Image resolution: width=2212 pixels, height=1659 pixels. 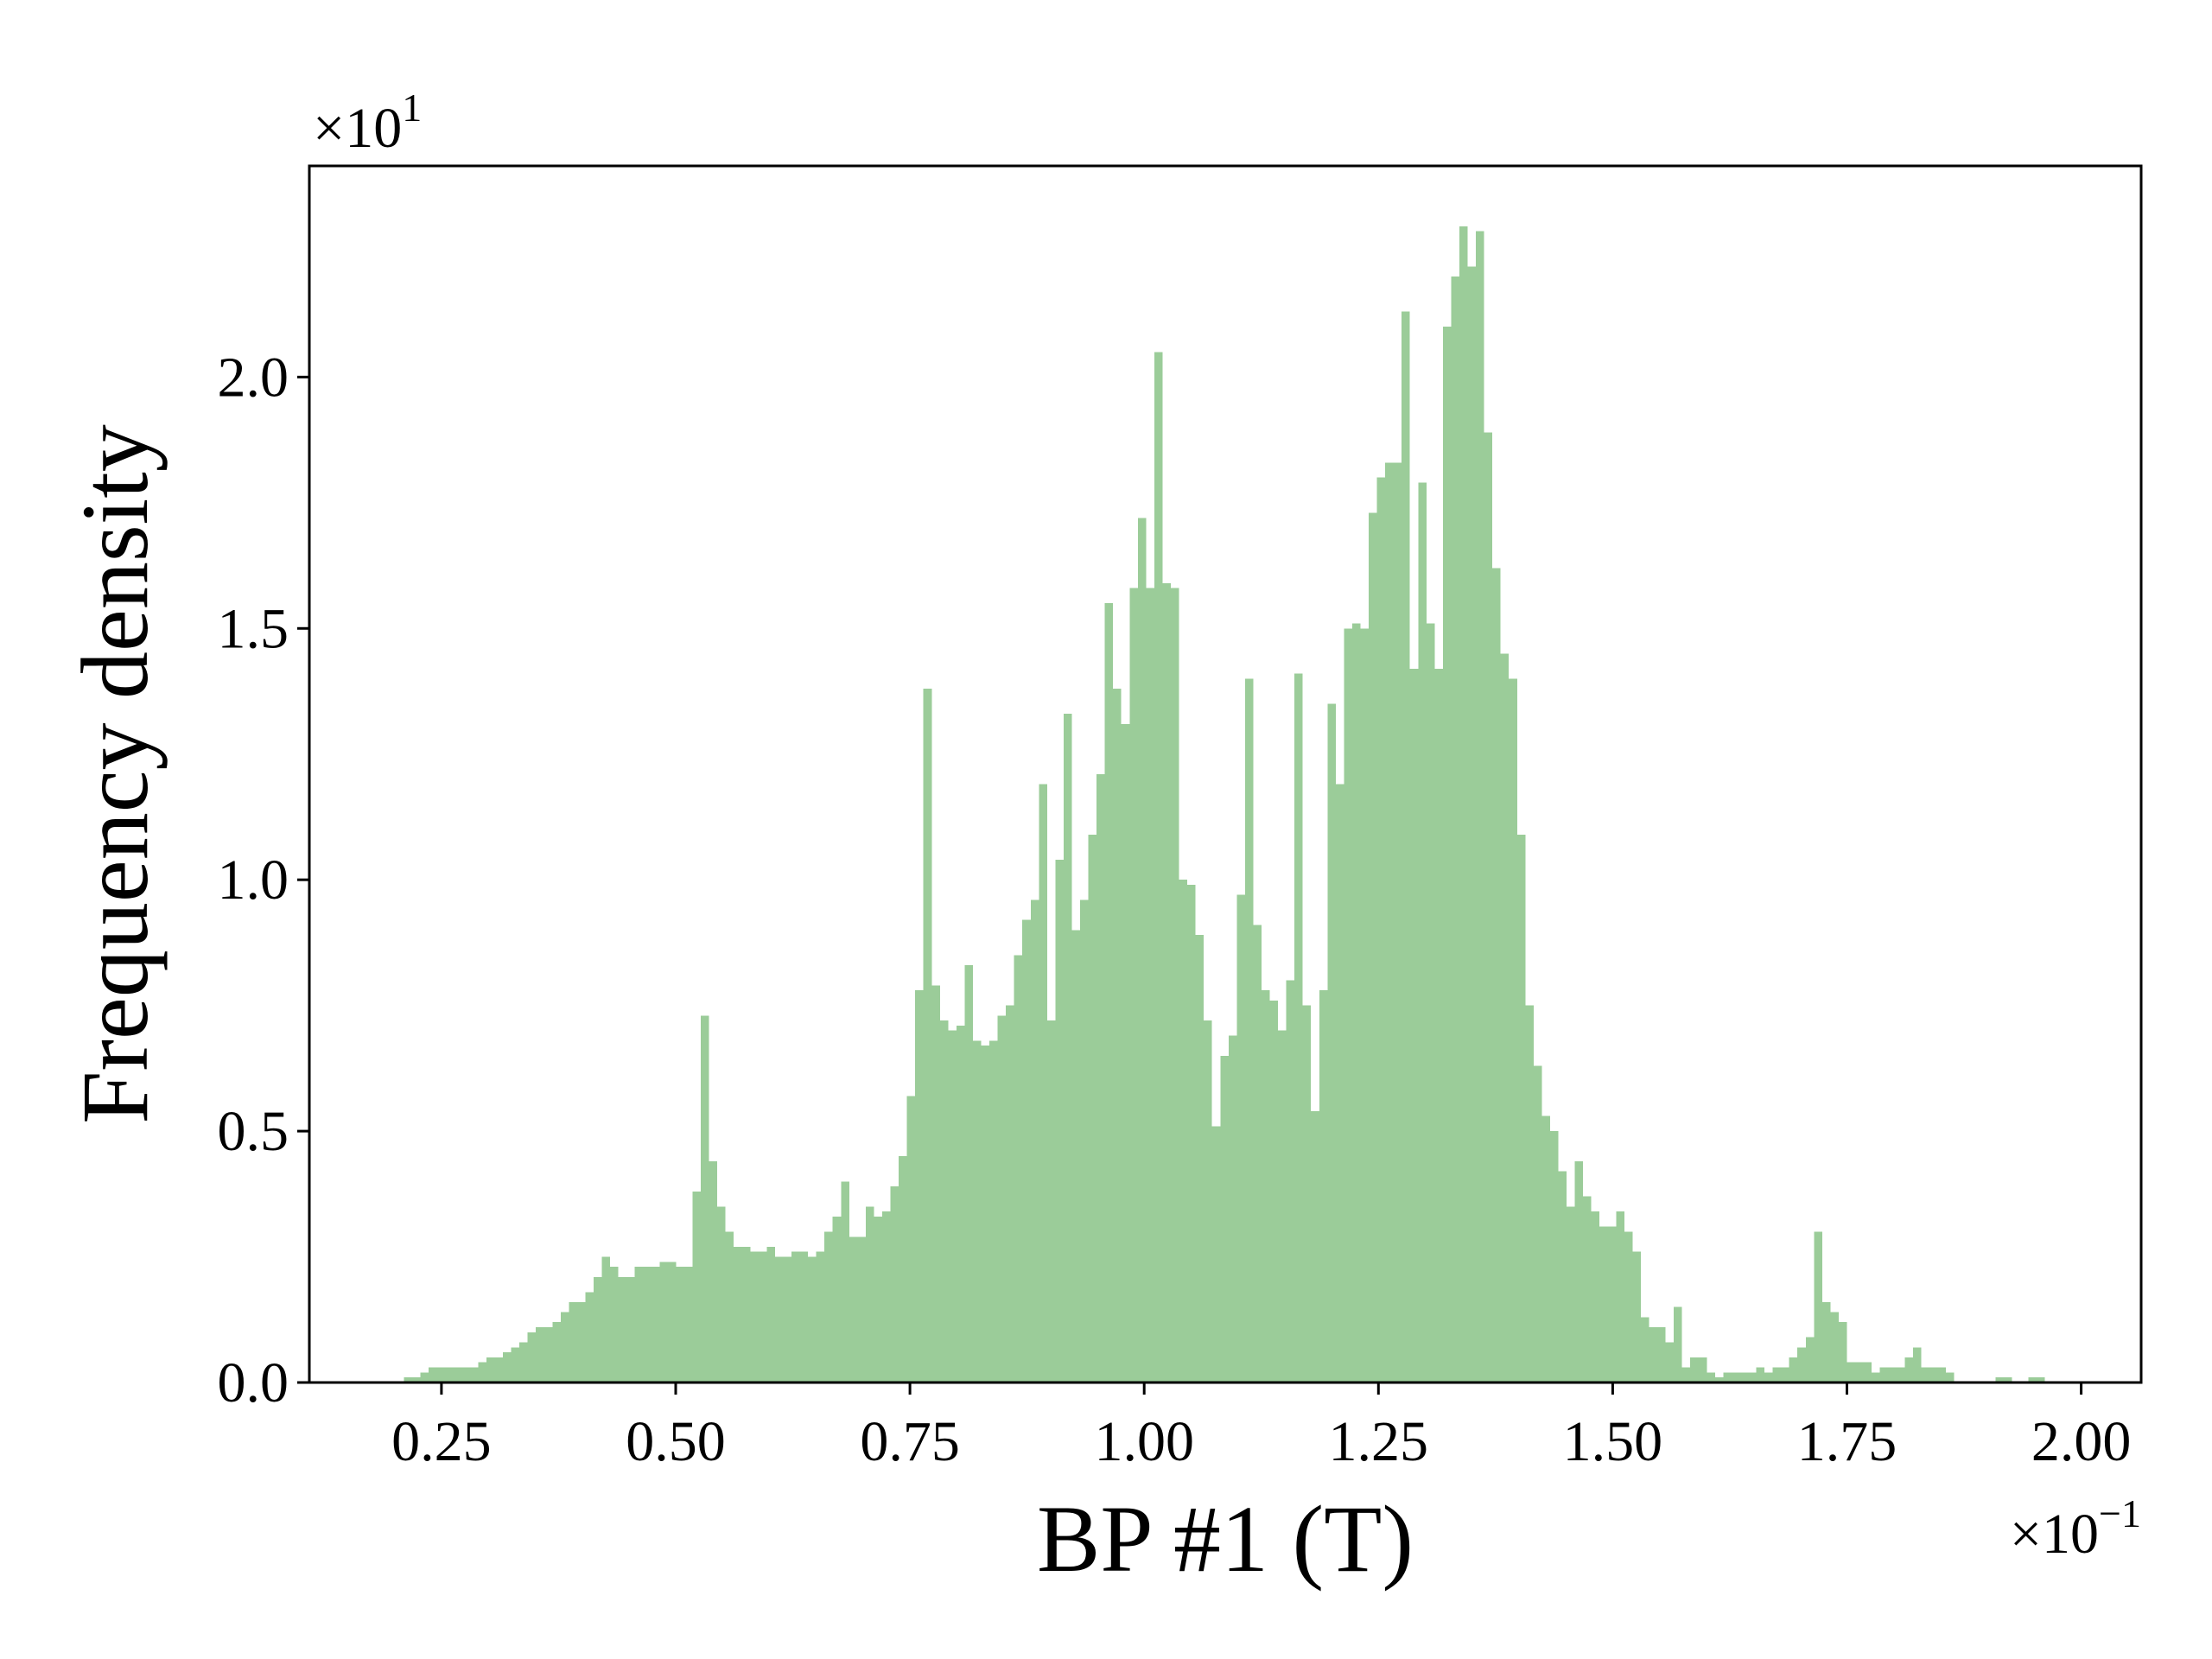 What do you see at coordinates (2081, 1441) in the screenshot?
I see `x-tick-label: 2.00` at bounding box center [2081, 1441].